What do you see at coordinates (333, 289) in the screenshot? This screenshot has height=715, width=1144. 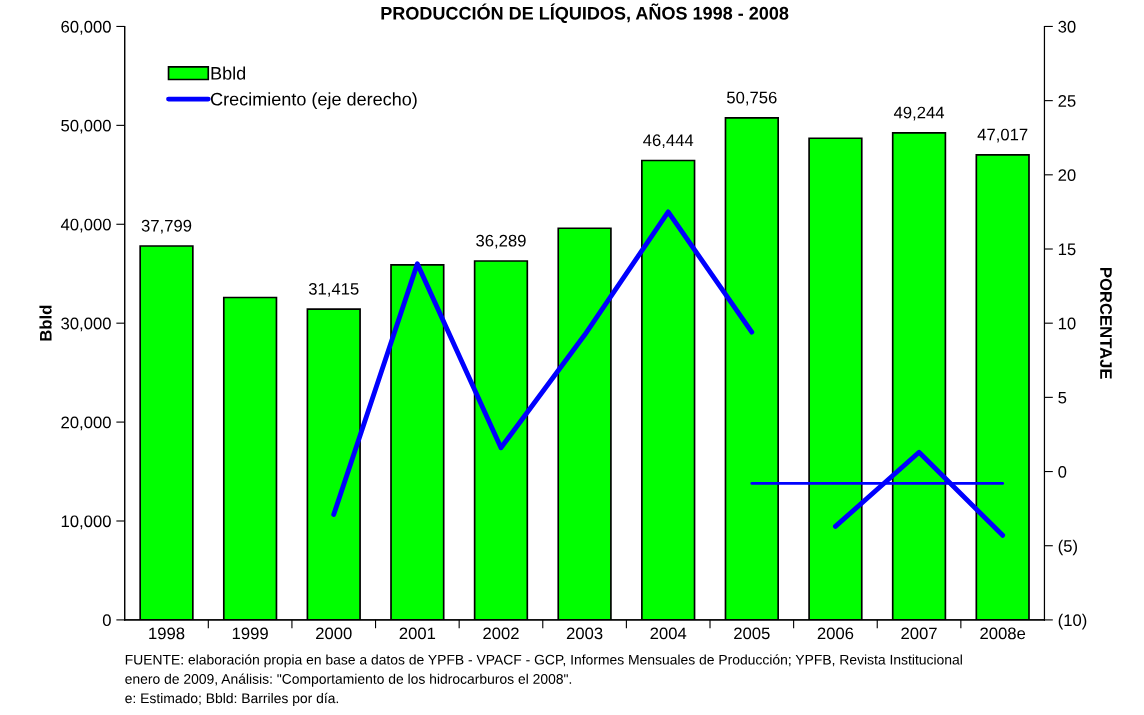 I see `data-label: 31,415` at bounding box center [333, 289].